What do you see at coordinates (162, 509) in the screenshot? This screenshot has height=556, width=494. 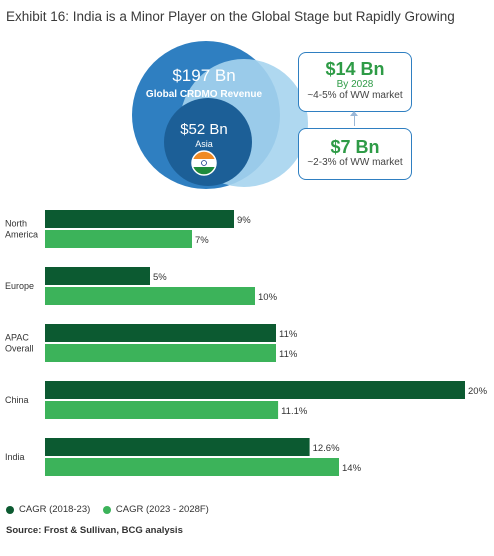 I see `legend-label-series2: CAGR (2023 - 2028F)` at bounding box center [162, 509].